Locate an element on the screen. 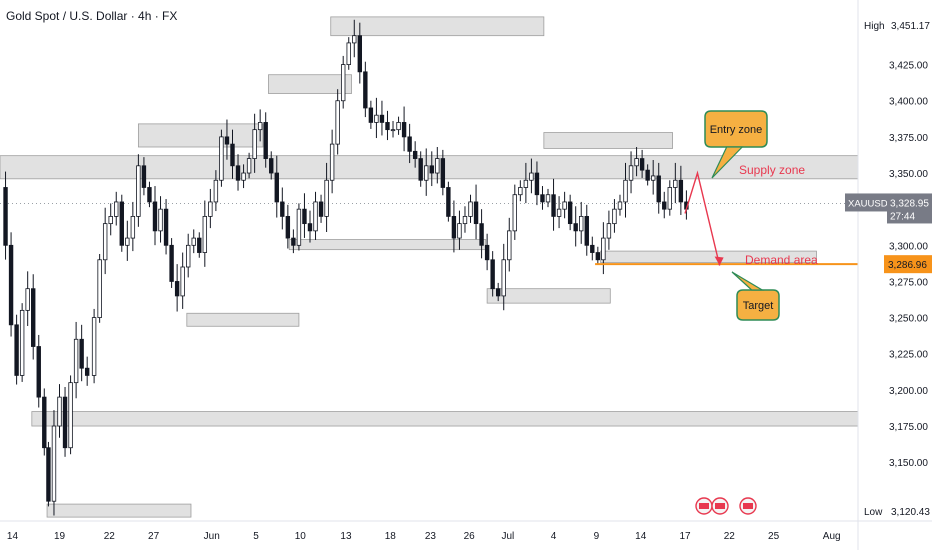 This screenshot has height=555, width=932. y-tick-label: 3,150.00 is located at coordinates (908, 463).